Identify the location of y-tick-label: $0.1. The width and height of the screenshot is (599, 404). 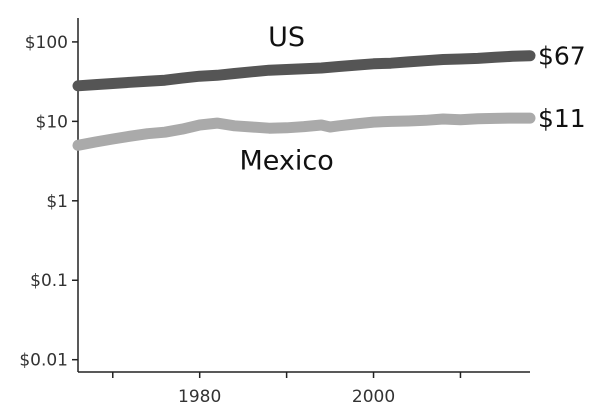
(49, 281).